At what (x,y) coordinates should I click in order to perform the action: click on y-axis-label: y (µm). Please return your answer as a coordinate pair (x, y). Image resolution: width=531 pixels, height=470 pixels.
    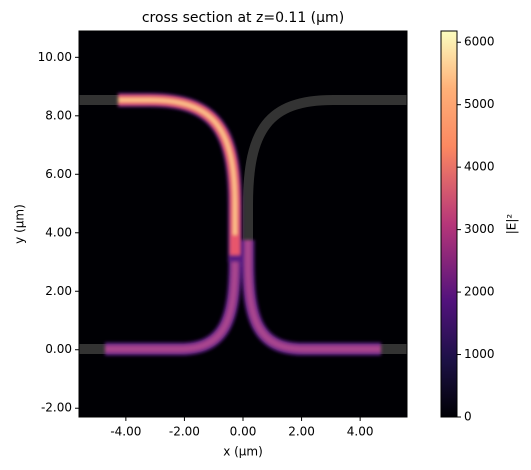
    Looking at the image, I should click on (20, 224).